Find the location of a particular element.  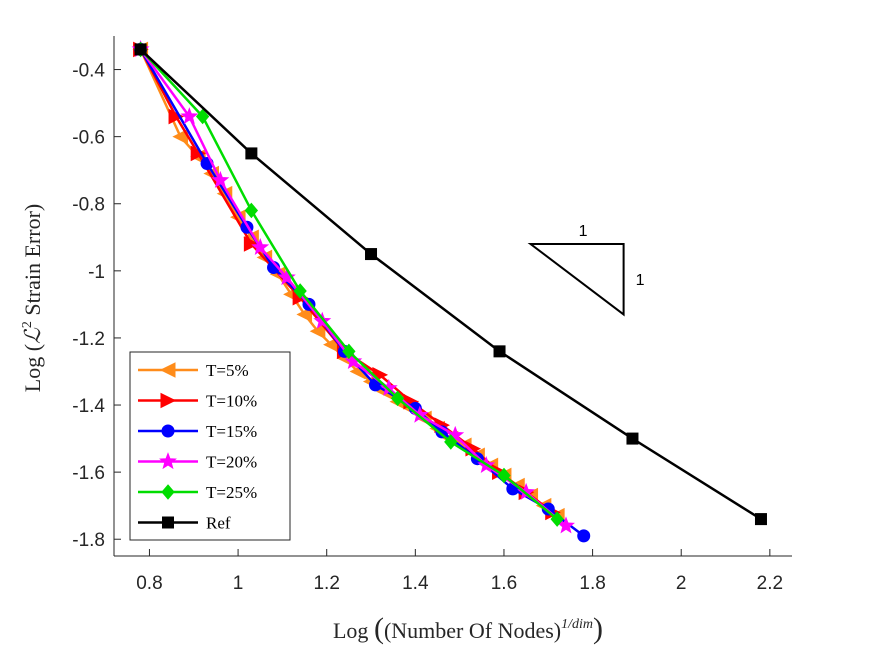

y-axis-label-sup: 2 is located at coordinates (27, 324).